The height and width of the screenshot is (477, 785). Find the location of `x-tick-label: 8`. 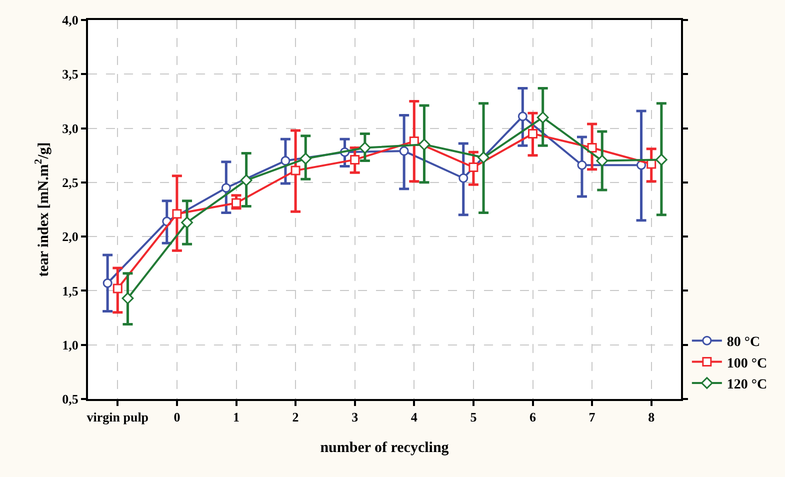

x-tick-label: 8 is located at coordinates (652, 417).